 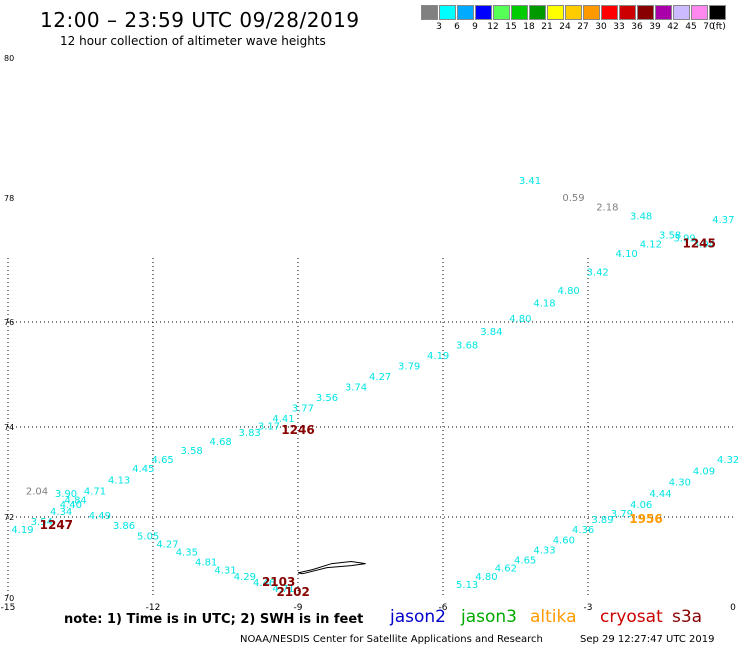 I want to click on wave-height-value: 3.90, so click(x=66, y=494).